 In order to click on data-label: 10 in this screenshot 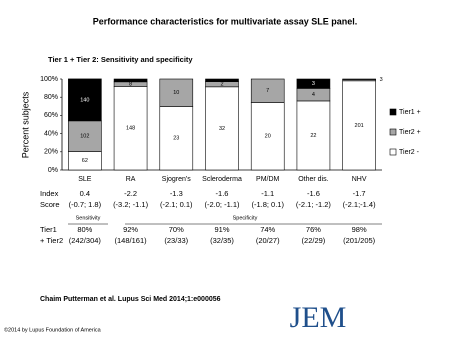, I will do `click(176, 93)`.